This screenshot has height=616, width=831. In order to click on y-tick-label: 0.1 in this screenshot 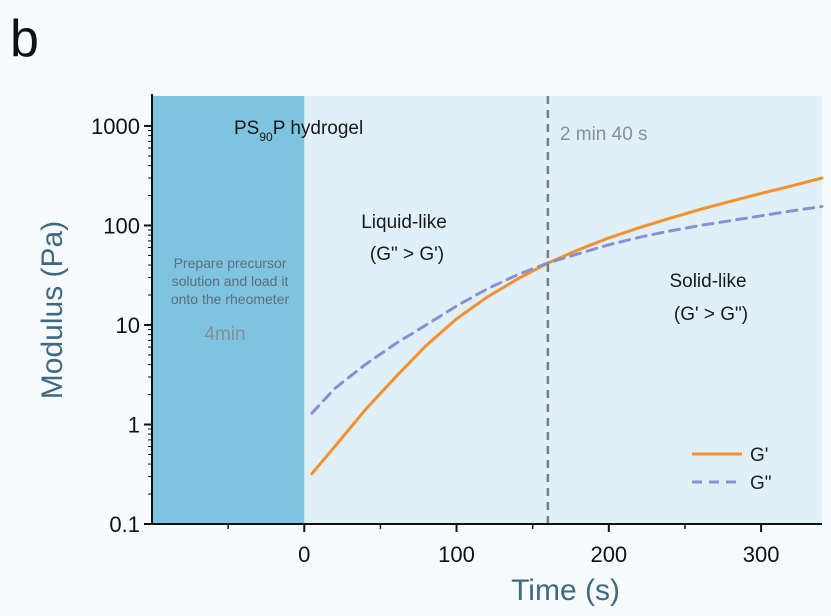, I will do `click(124, 524)`.